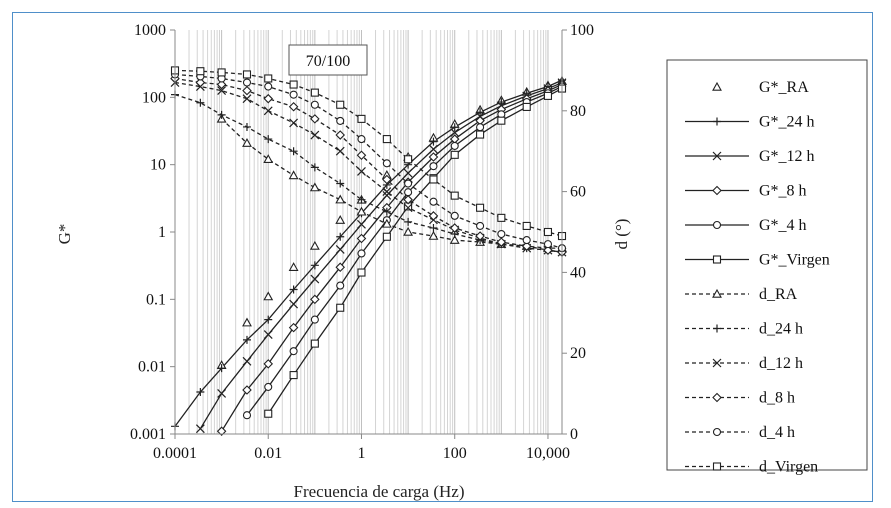  What do you see at coordinates (361, 448) in the screenshot?
I see `x-ticks: 0.0001 0.01 1 100 10,000` at bounding box center [361, 448].